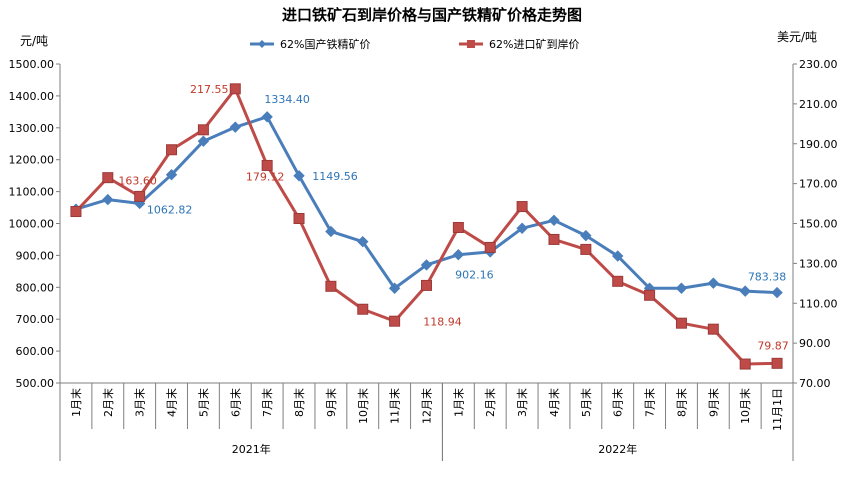 The height and width of the screenshot is (483, 865). Describe the element at coordinates (767, 277) in the screenshot. I see `data-label: 783.38` at that location.